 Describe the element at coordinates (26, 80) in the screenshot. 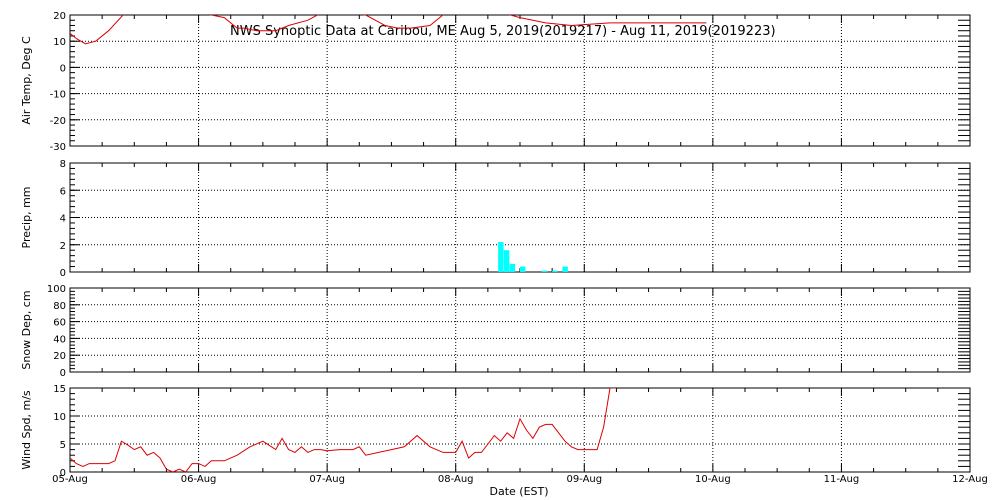

I see `y-axis-label: Air Temp, Deg C` at that location.